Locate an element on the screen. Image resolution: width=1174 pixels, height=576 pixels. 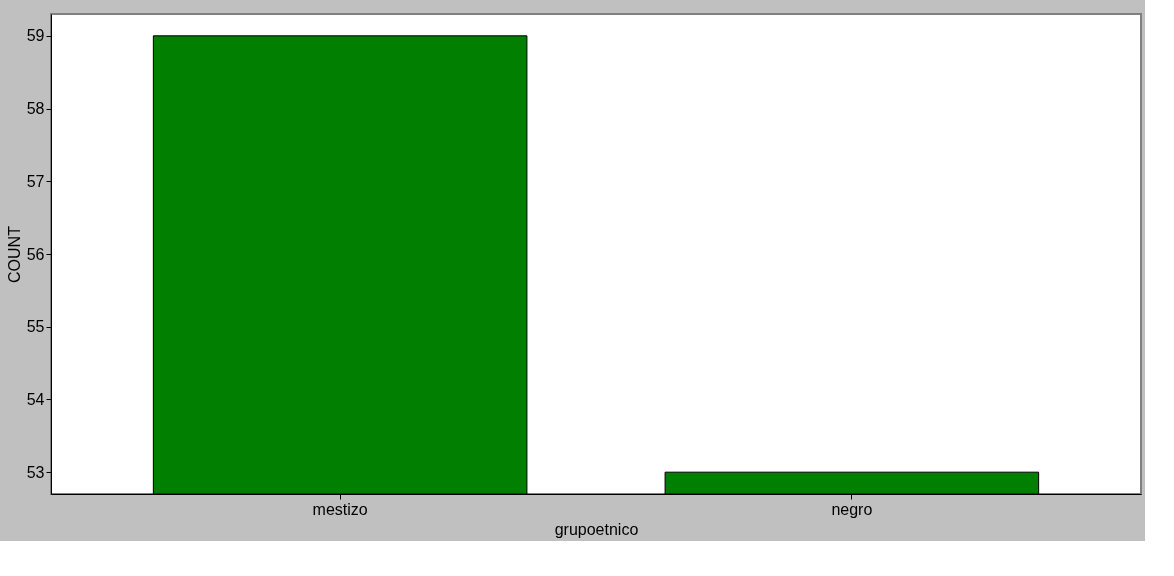
x-tick-label: negro is located at coordinates (852, 509).